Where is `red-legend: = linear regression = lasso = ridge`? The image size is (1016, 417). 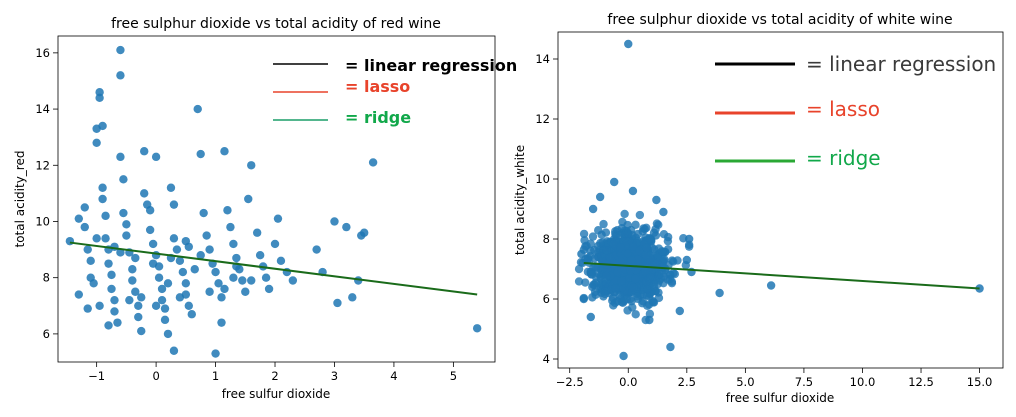 red-legend: = linear regression = lasso = ridge is located at coordinates (395, 91).